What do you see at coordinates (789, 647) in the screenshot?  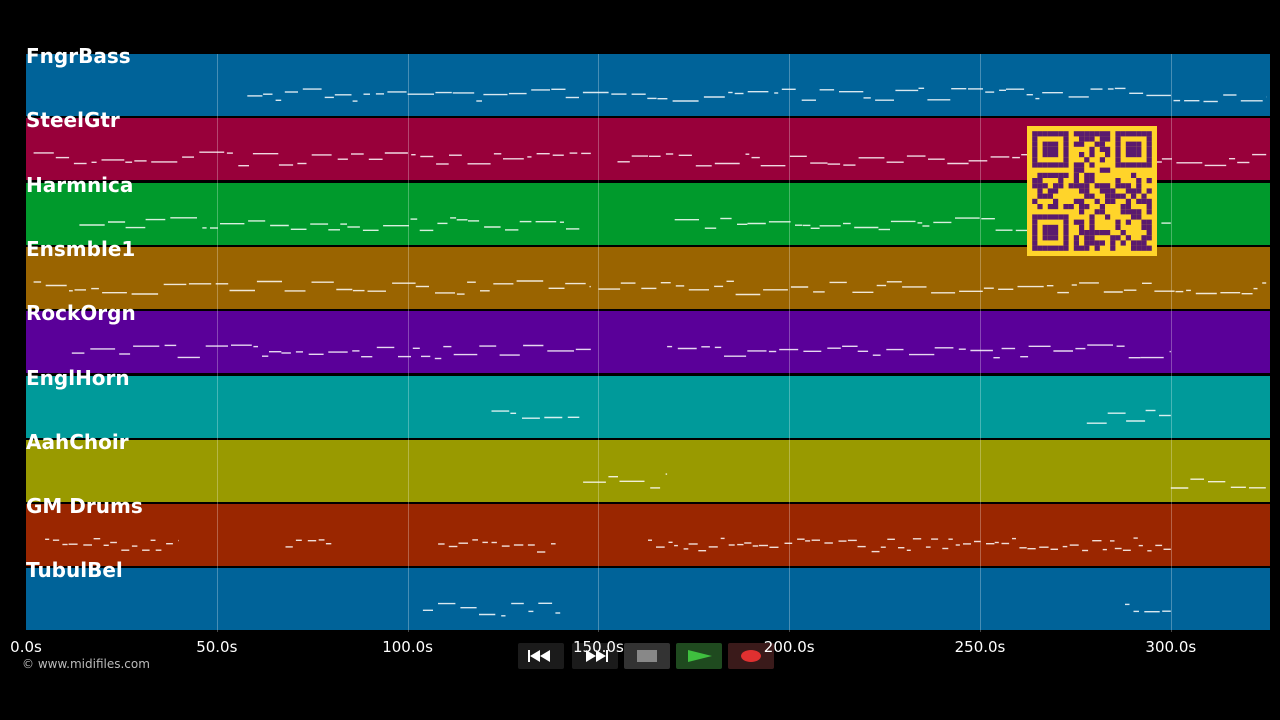 I see `time-tick-label: 200.0s` at bounding box center [789, 647].